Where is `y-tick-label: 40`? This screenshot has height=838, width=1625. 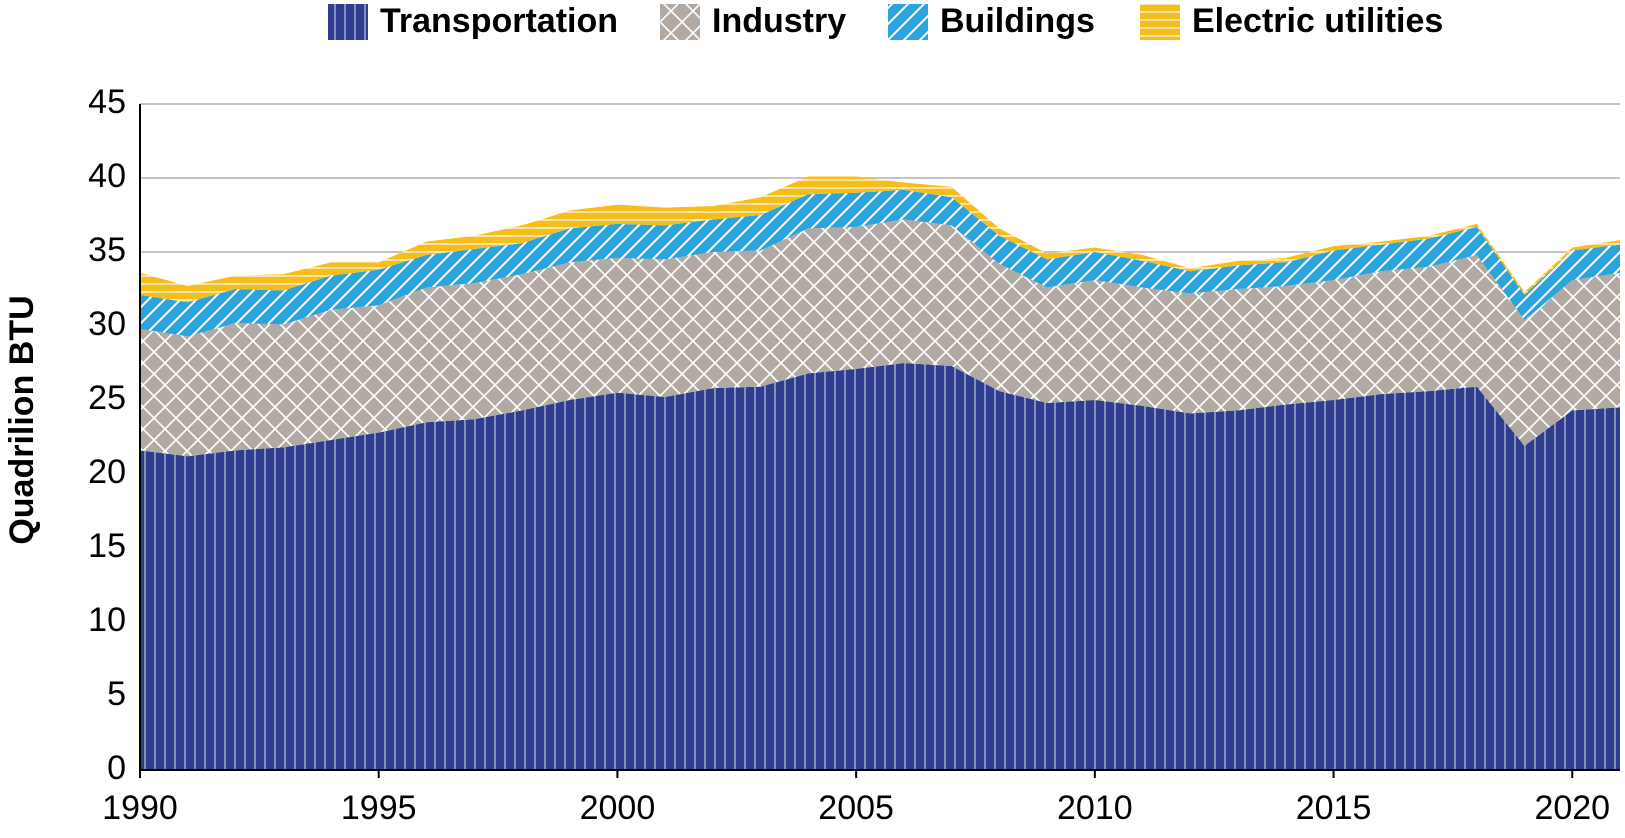
y-tick-label: 40 is located at coordinates (107, 176).